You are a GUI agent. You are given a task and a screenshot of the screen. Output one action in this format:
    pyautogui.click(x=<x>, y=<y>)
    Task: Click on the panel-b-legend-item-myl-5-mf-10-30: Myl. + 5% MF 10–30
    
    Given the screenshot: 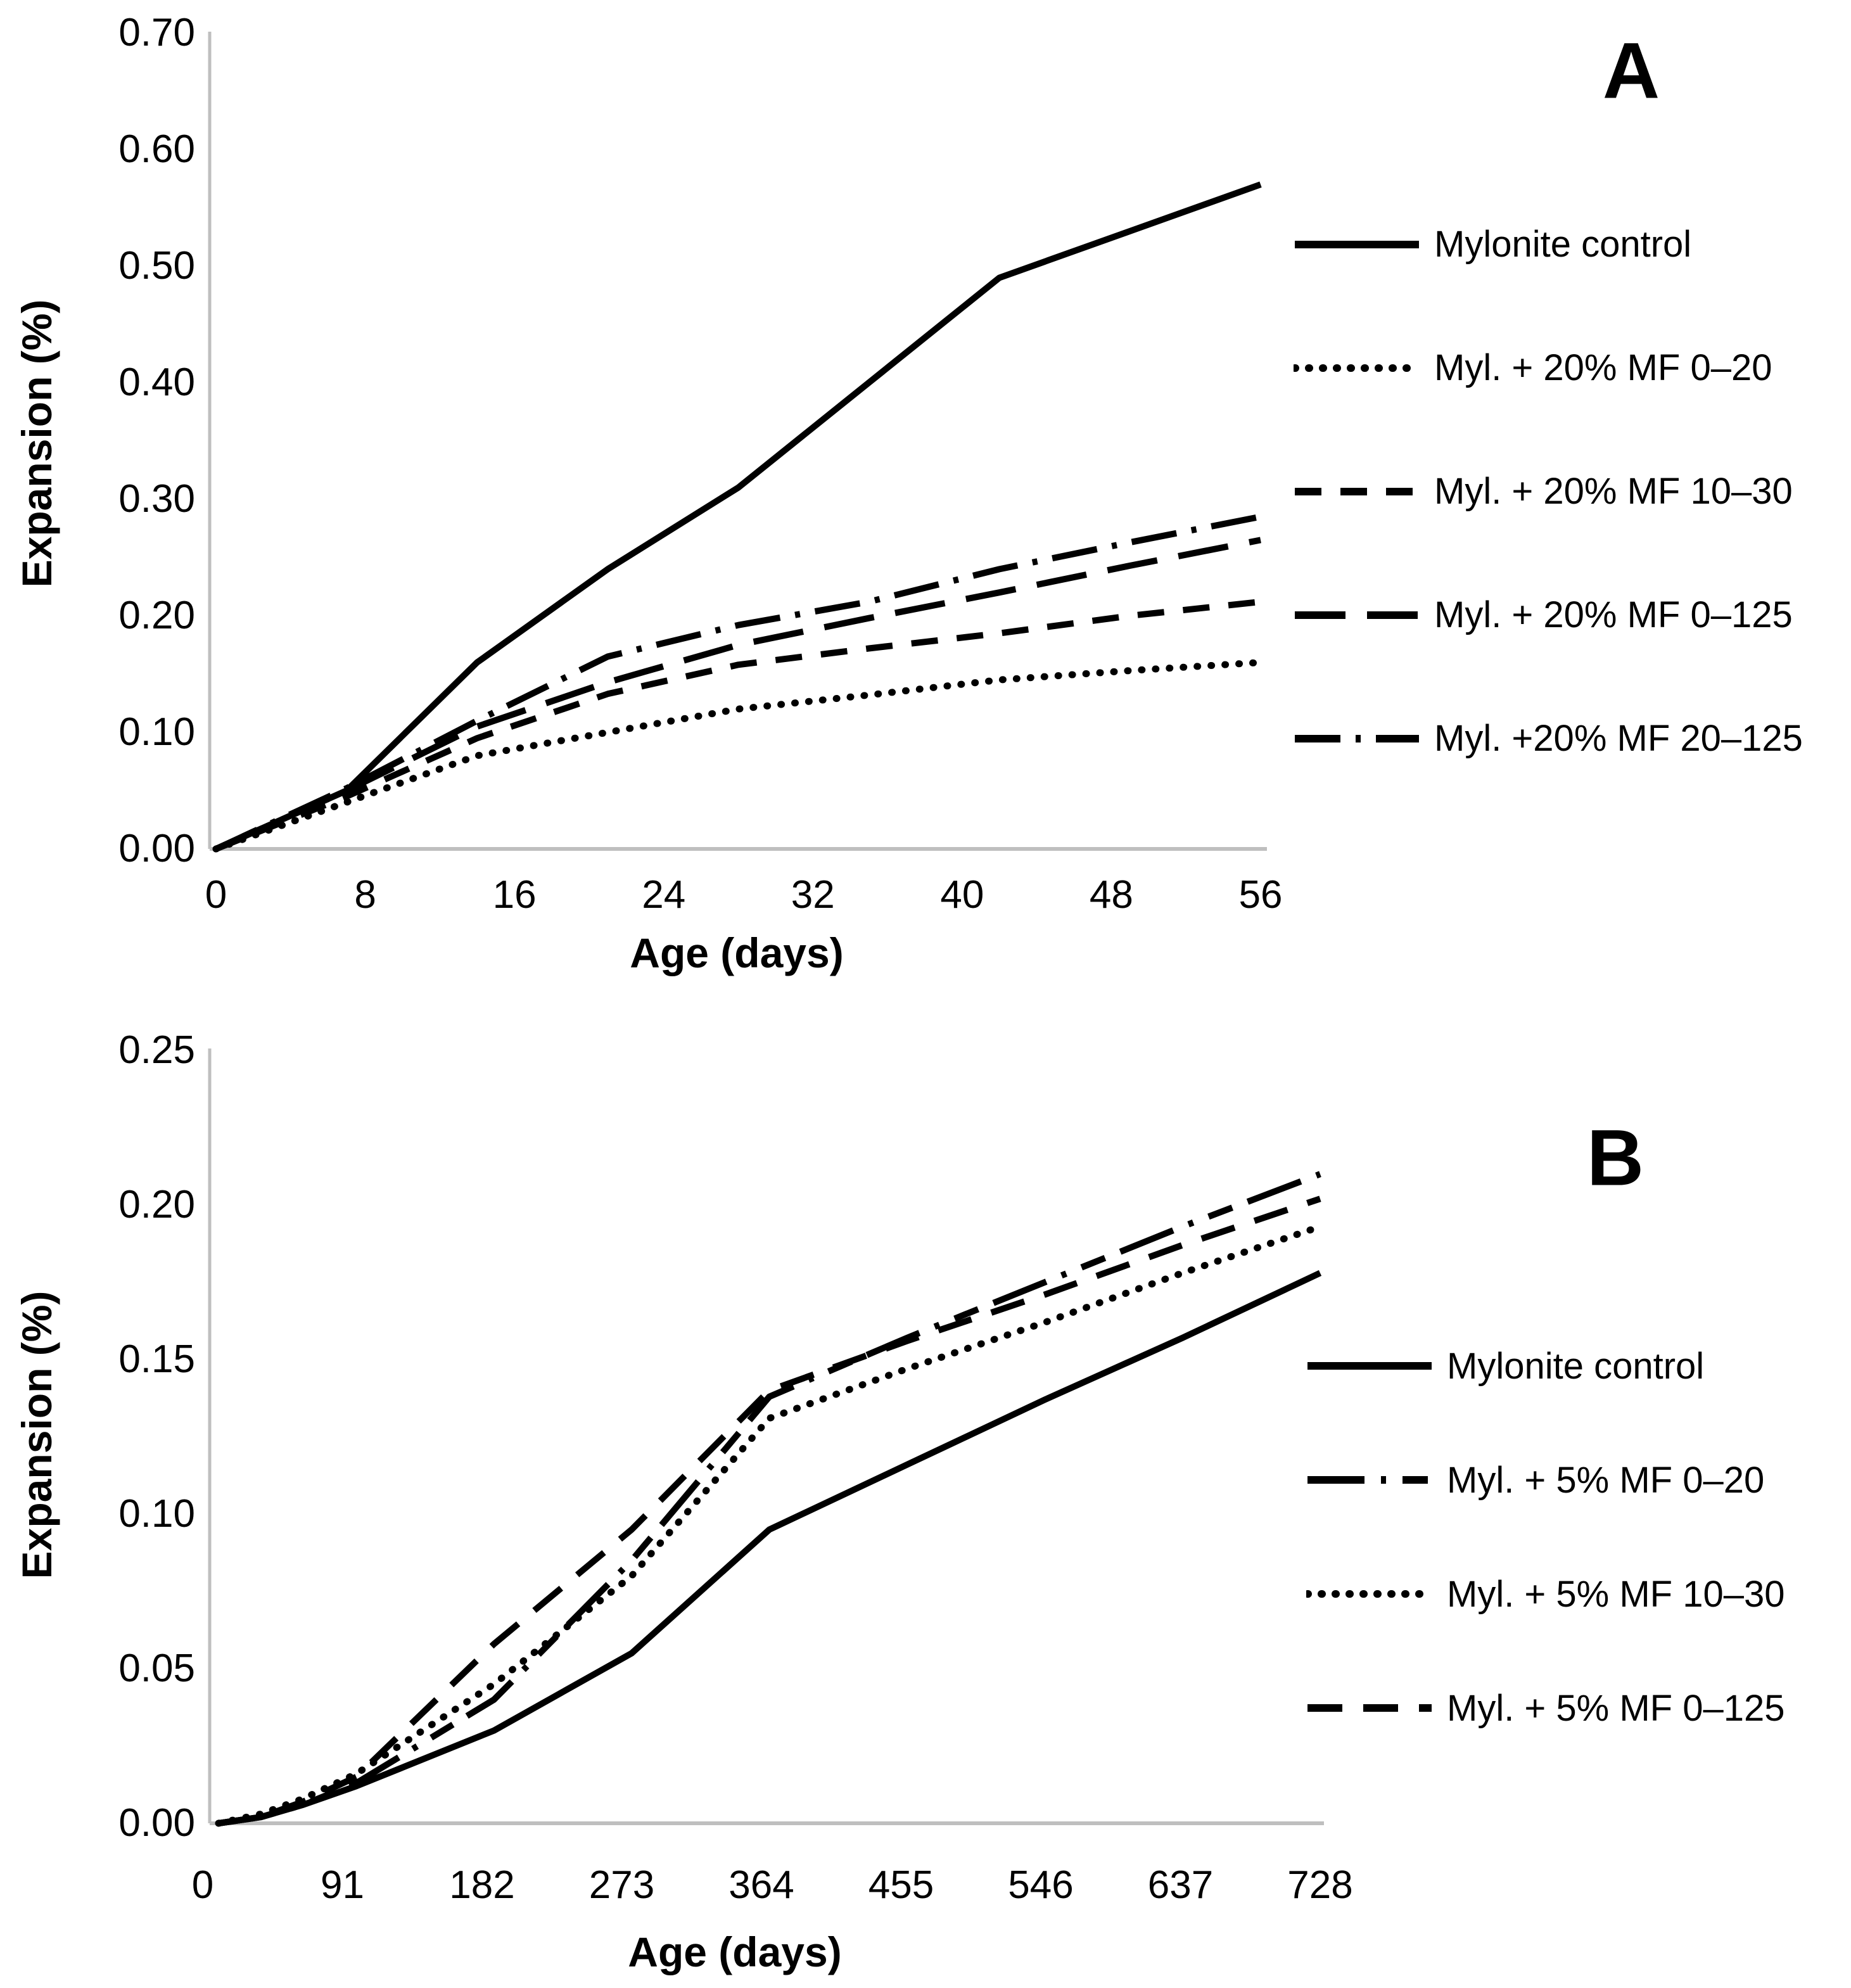 What is the action you would take?
    pyautogui.click(x=1545, y=1594)
    